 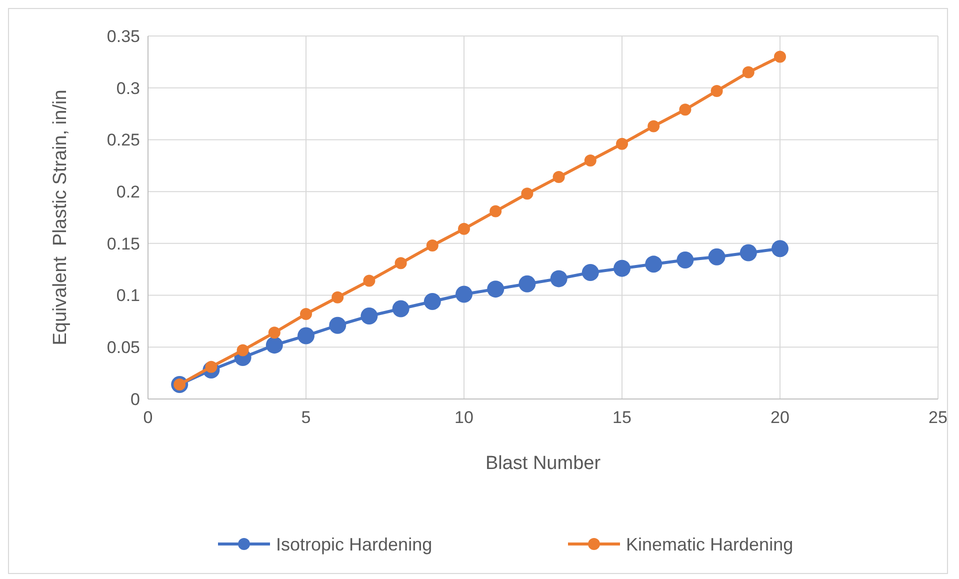 I want to click on y-tick-label: 0.25, so click(x=123, y=140).